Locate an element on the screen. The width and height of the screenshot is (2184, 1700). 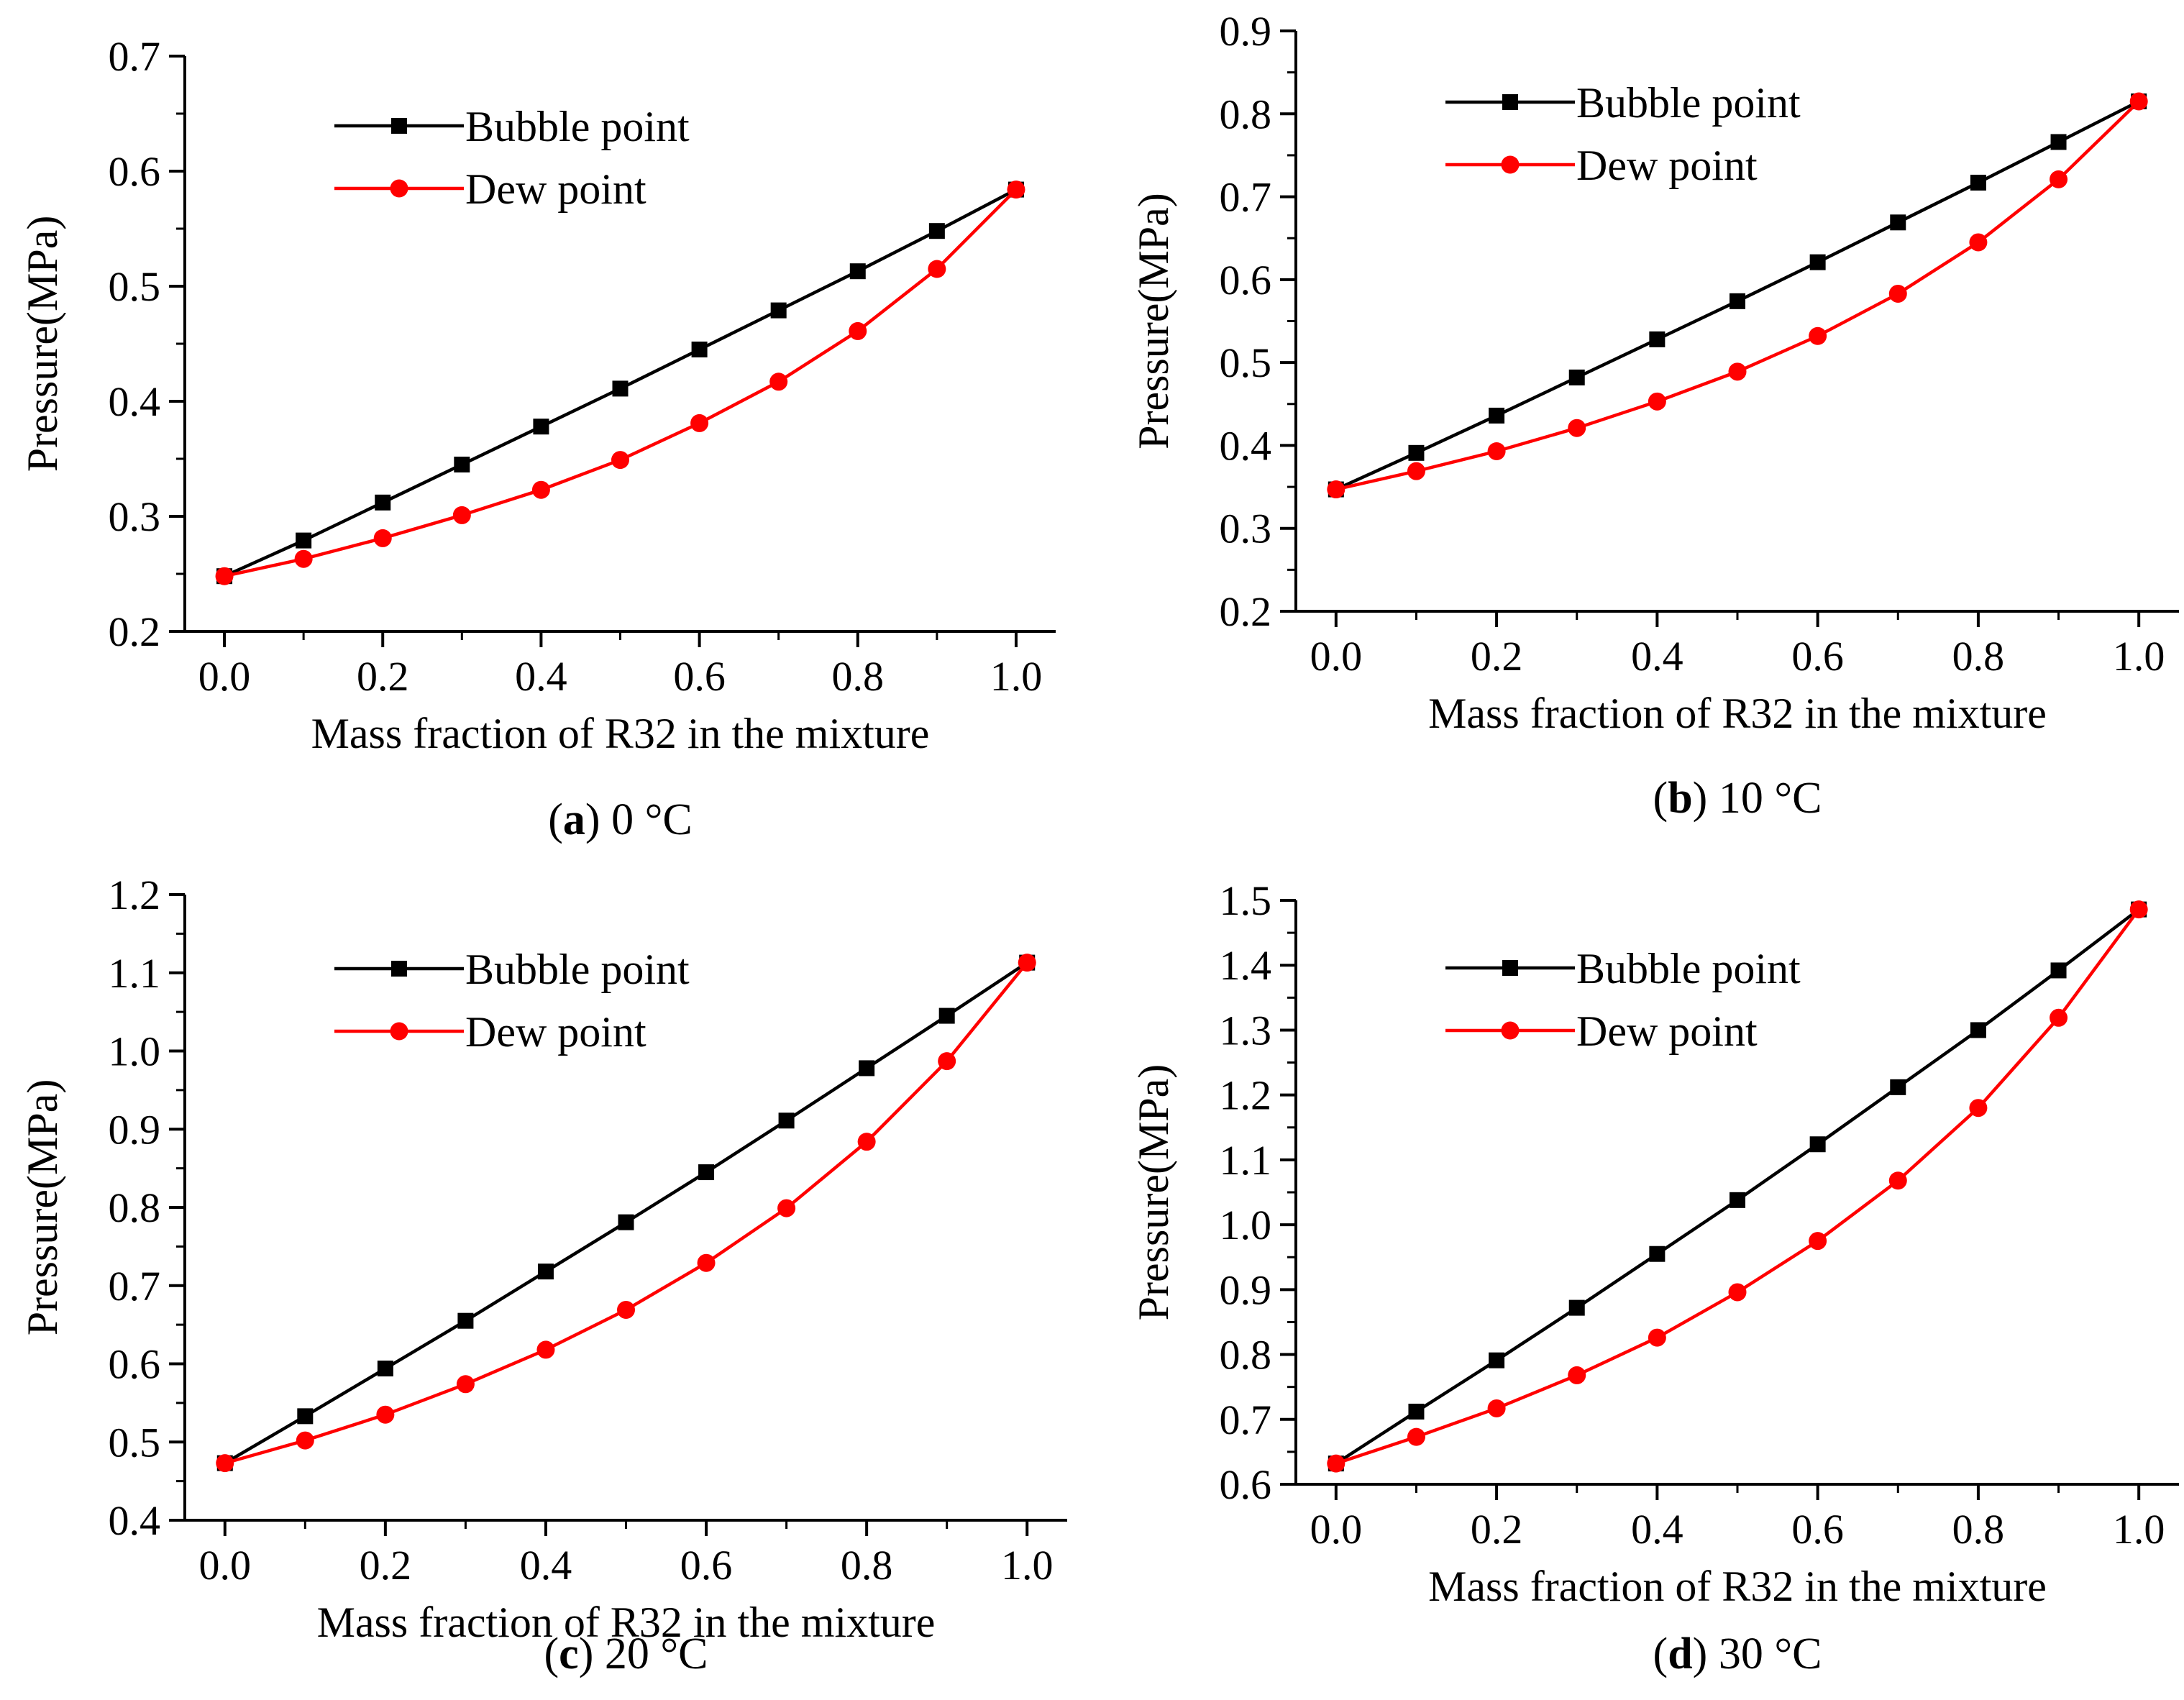
y-tick-label: 1.1 is located at coordinates (1246, 1160).